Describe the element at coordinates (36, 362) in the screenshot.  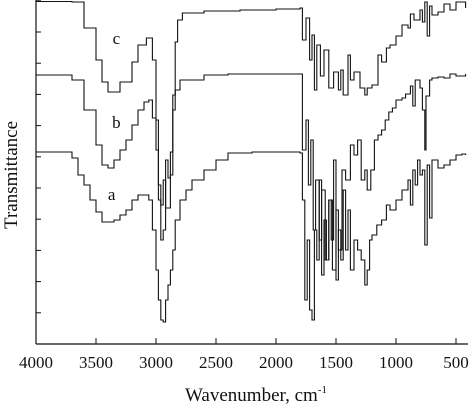
I see `x-tick-label: 4000` at that location.